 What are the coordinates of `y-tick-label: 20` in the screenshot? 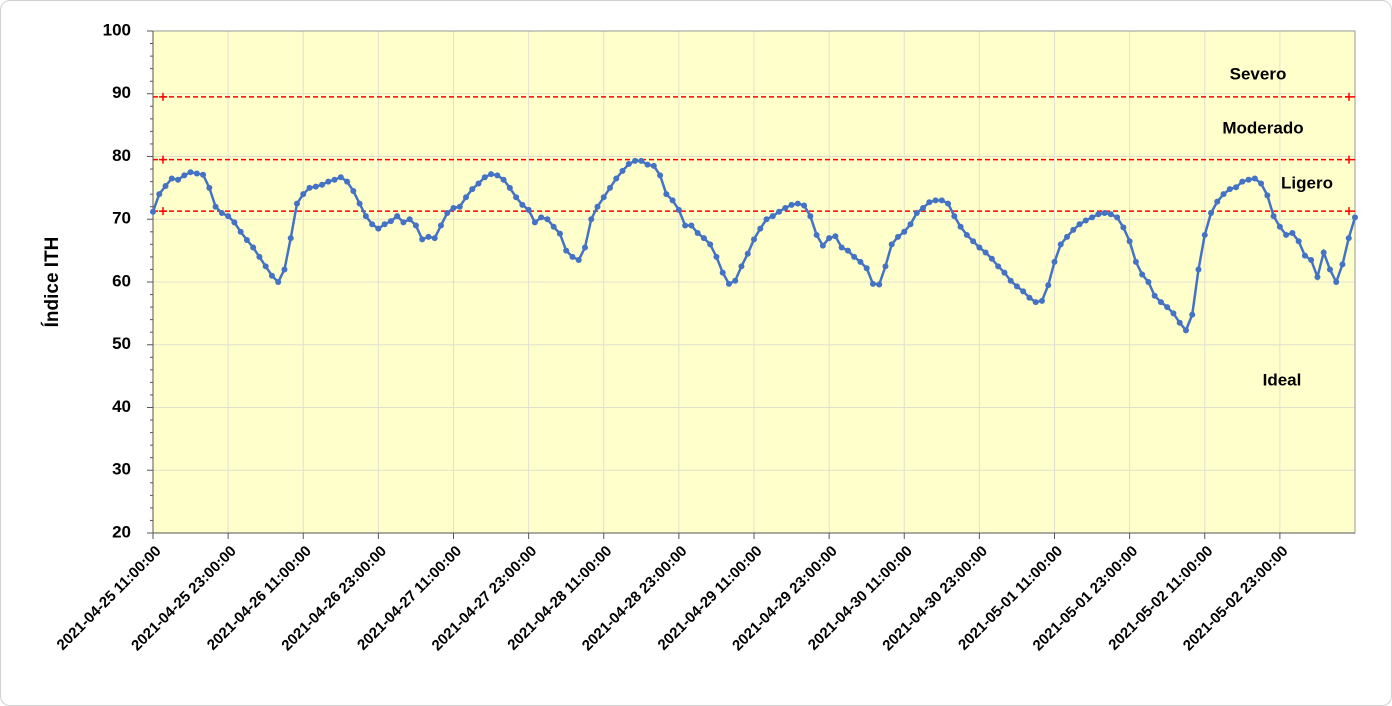 It's located at (121, 531).